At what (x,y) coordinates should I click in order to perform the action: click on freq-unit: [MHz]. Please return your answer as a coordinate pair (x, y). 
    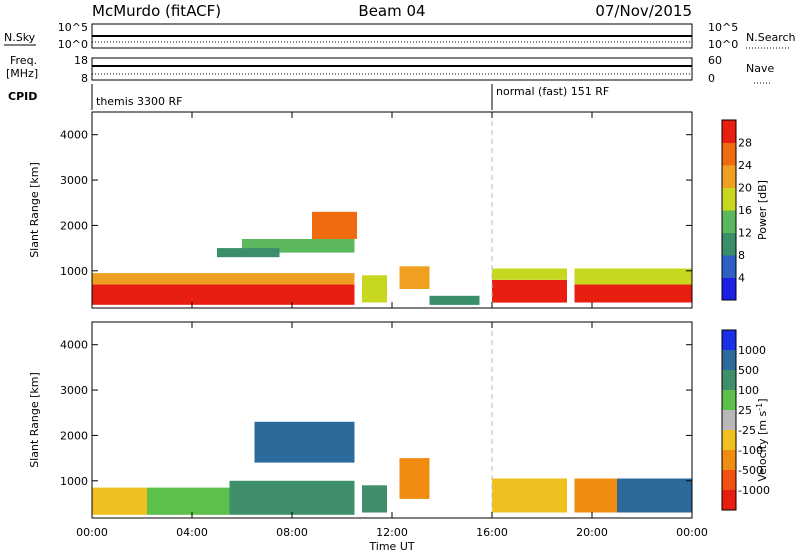
    Looking at the image, I should click on (22, 73).